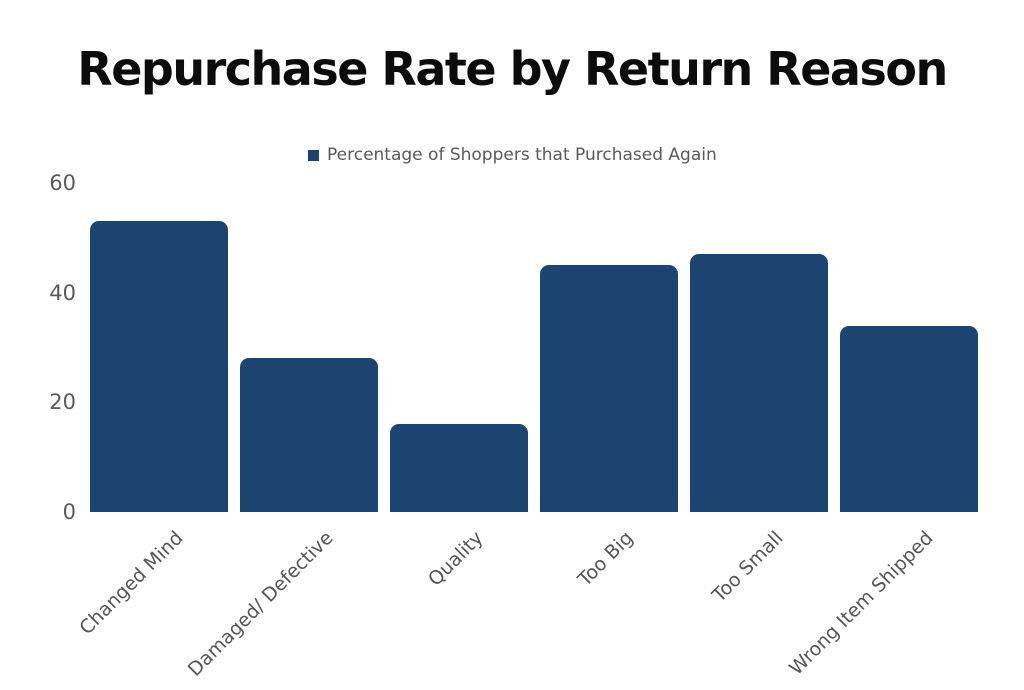  I want to click on bar-wrong-item-shipped, so click(909, 418).